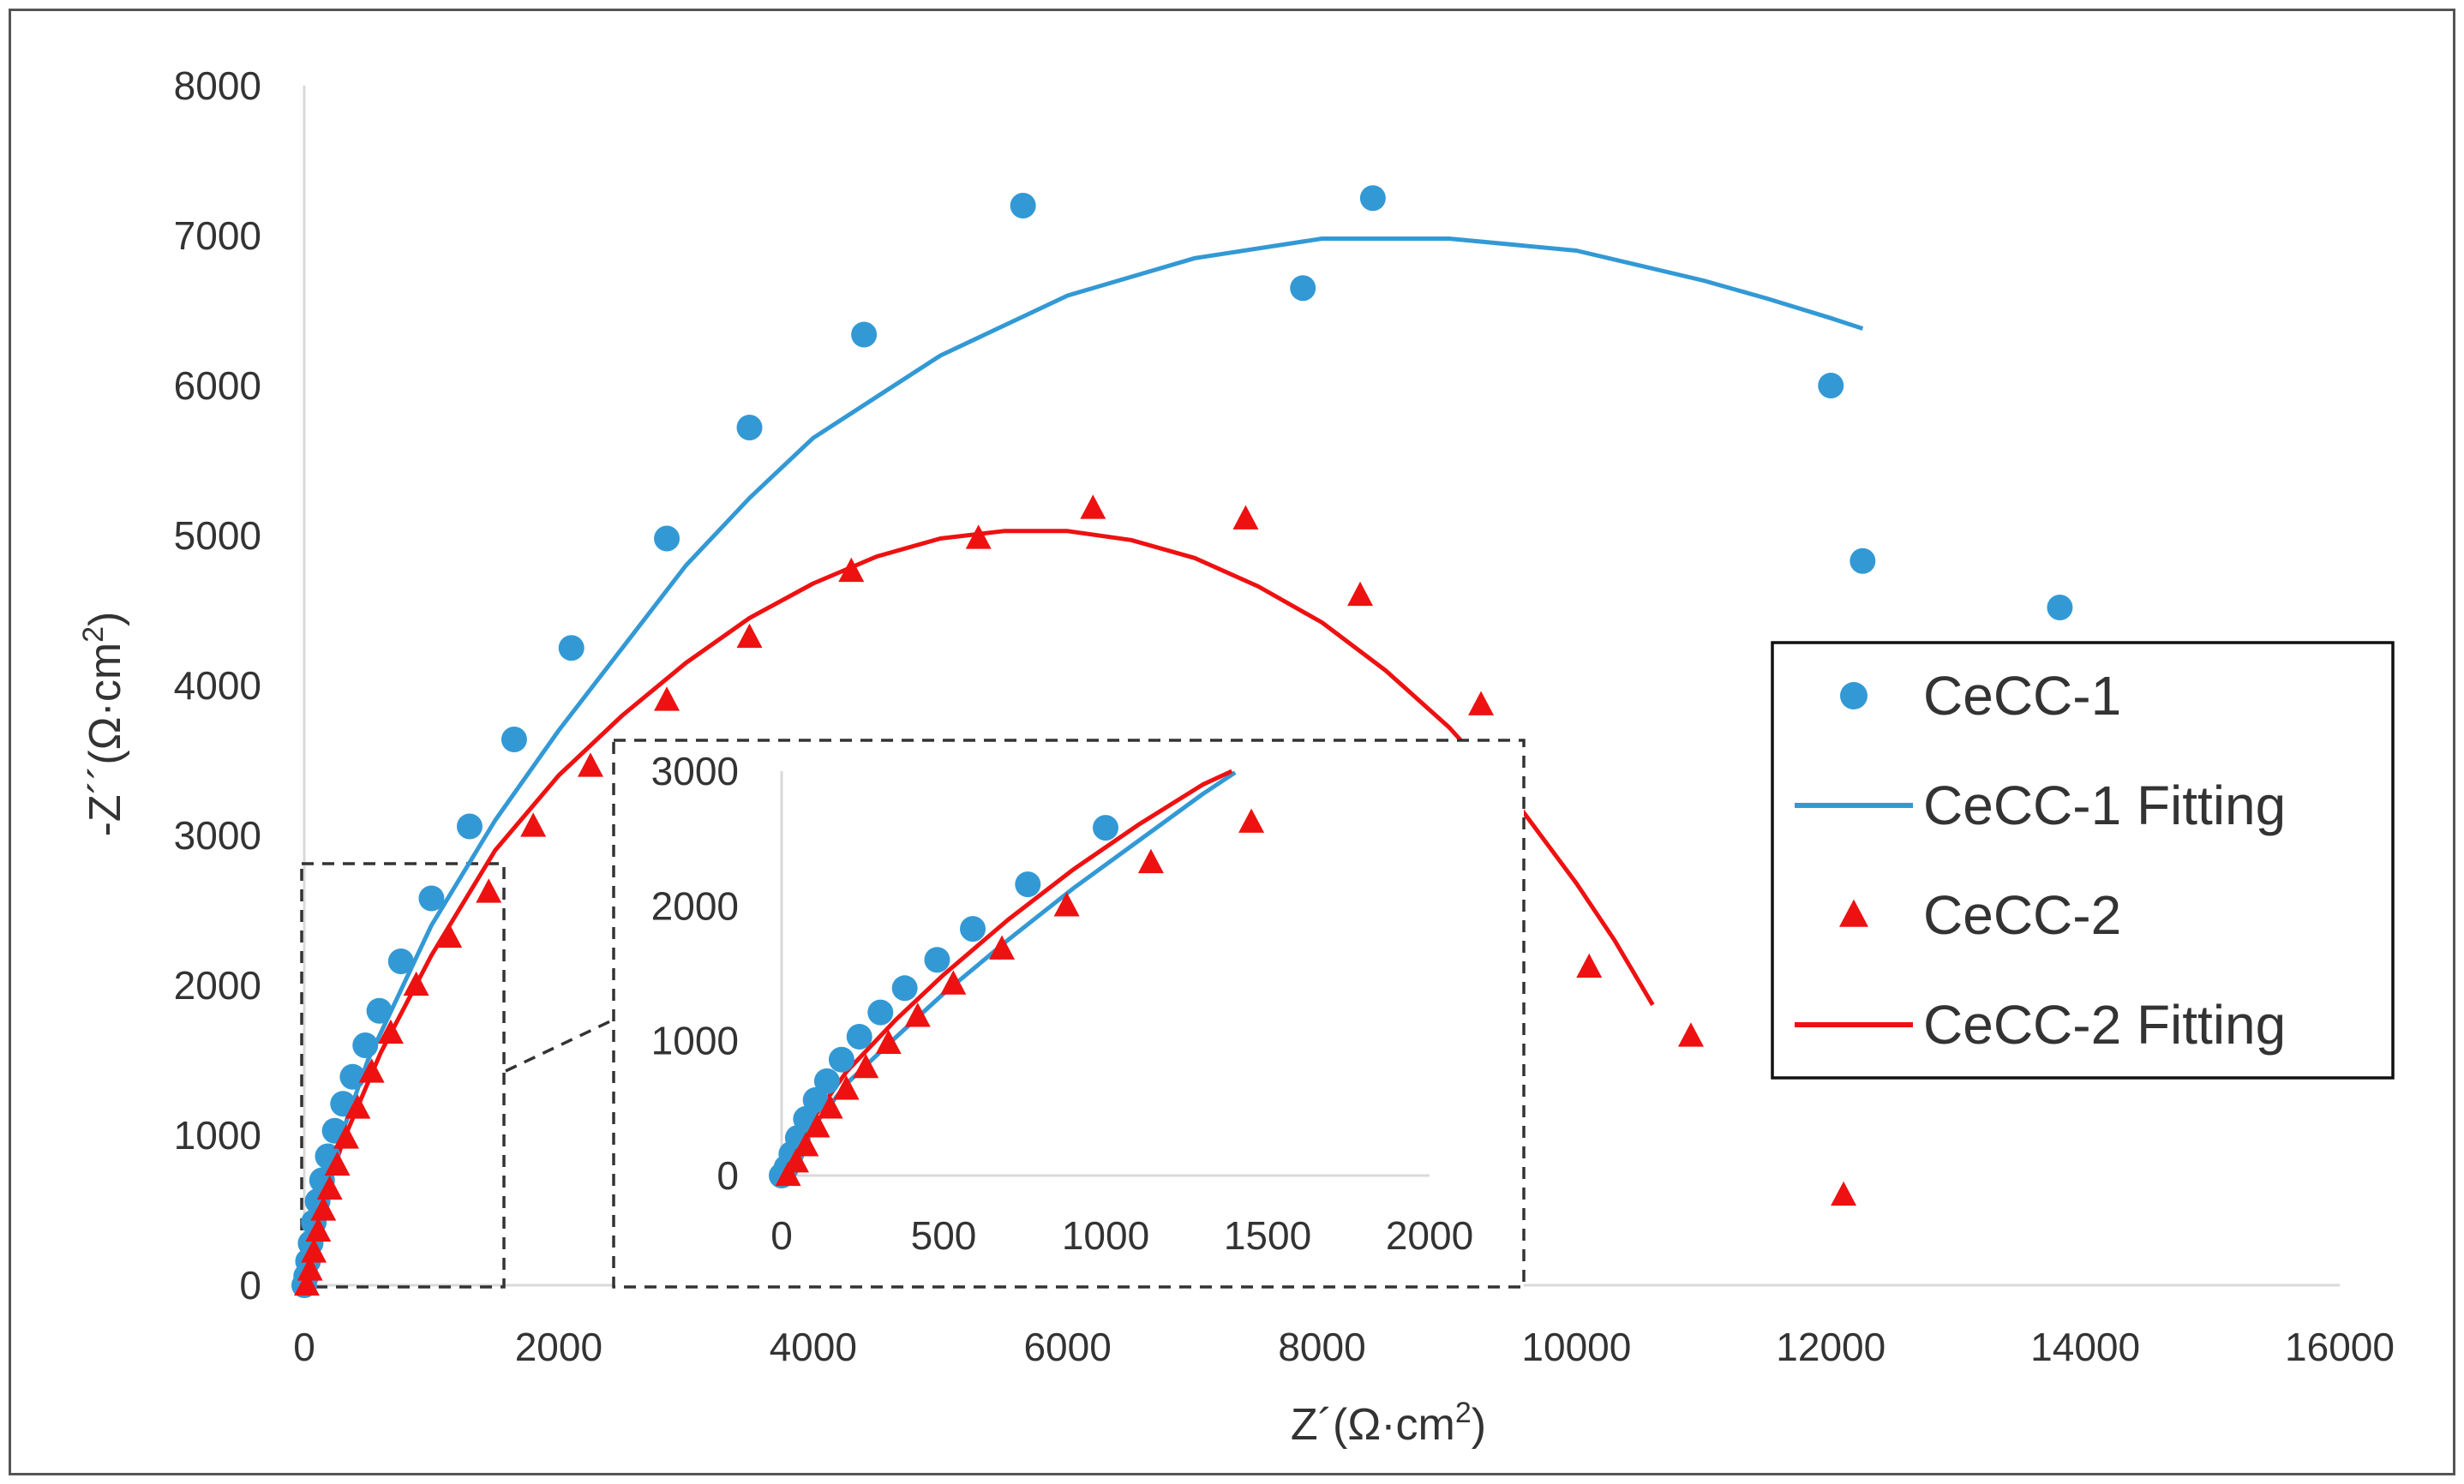  Describe the element at coordinates (695, 1041) in the screenshot. I see `inset-y-tick-label: 1000` at that location.